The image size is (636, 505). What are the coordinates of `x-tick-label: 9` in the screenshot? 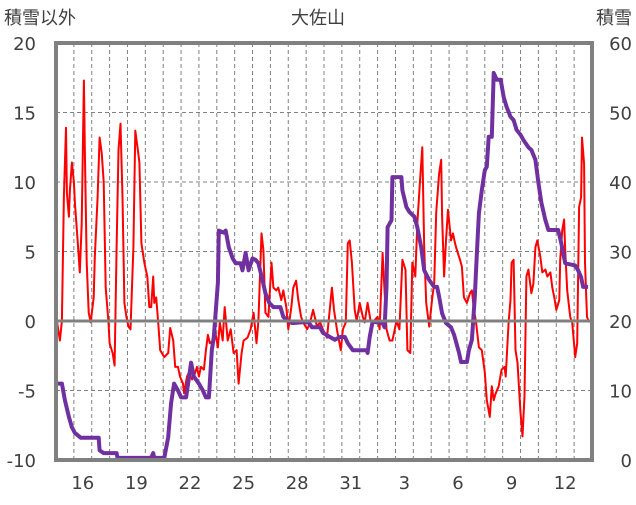 It's located at (511, 483).